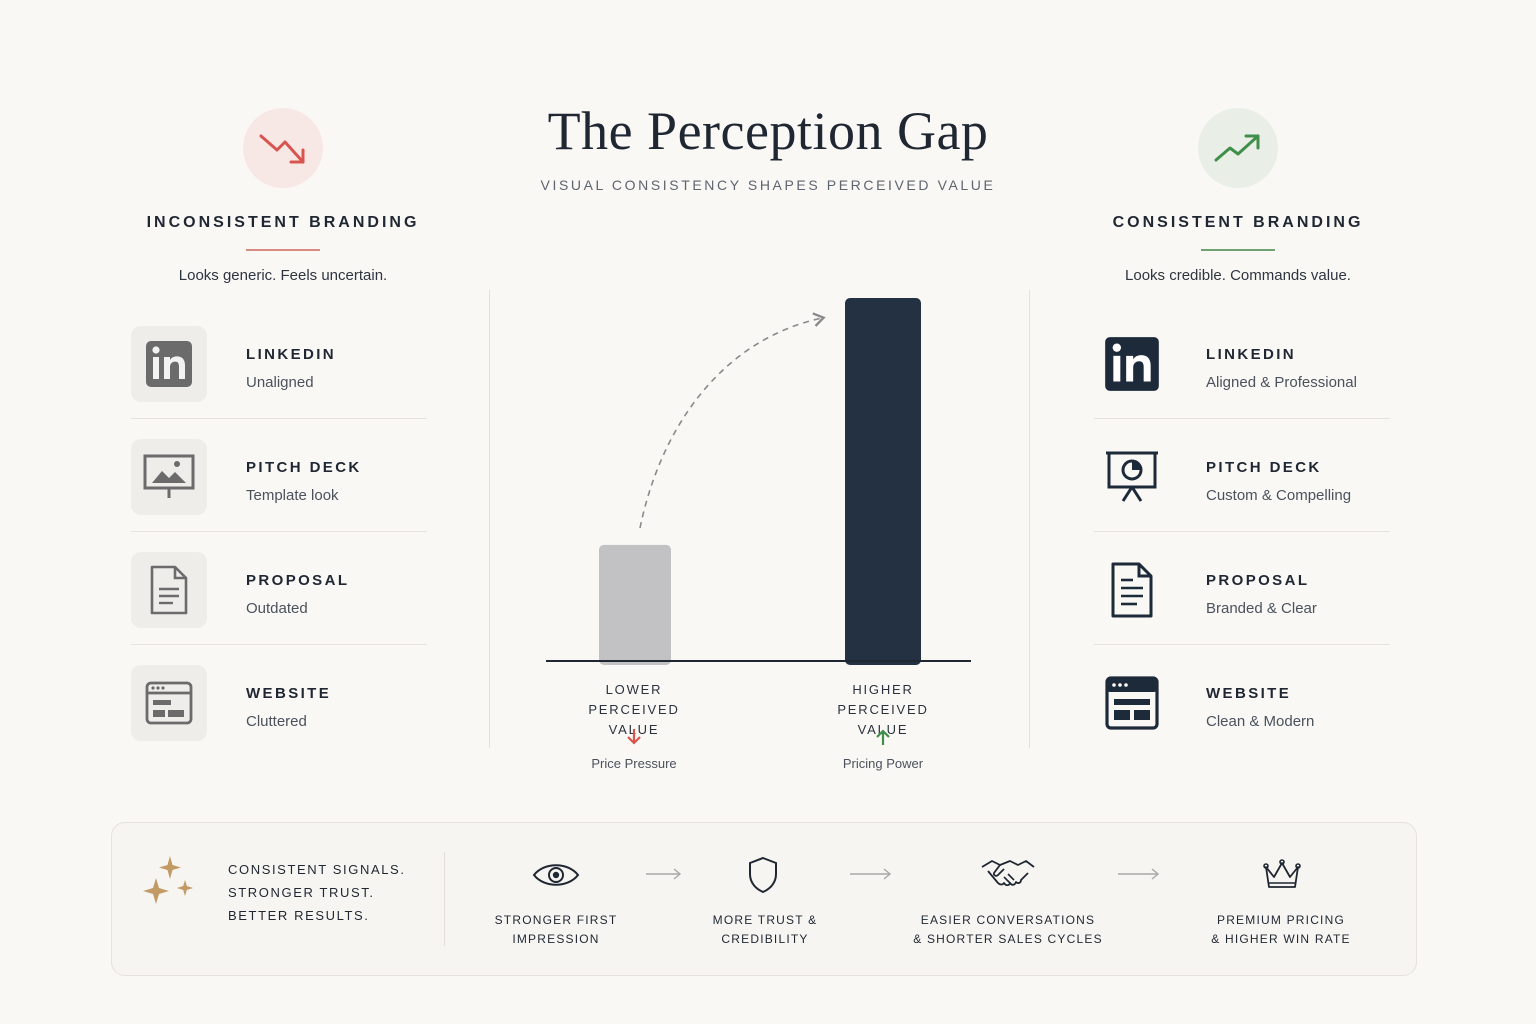 The width and height of the screenshot is (1536, 1024). I want to click on step-label-line: CREDIBILITY, so click(765, 939).